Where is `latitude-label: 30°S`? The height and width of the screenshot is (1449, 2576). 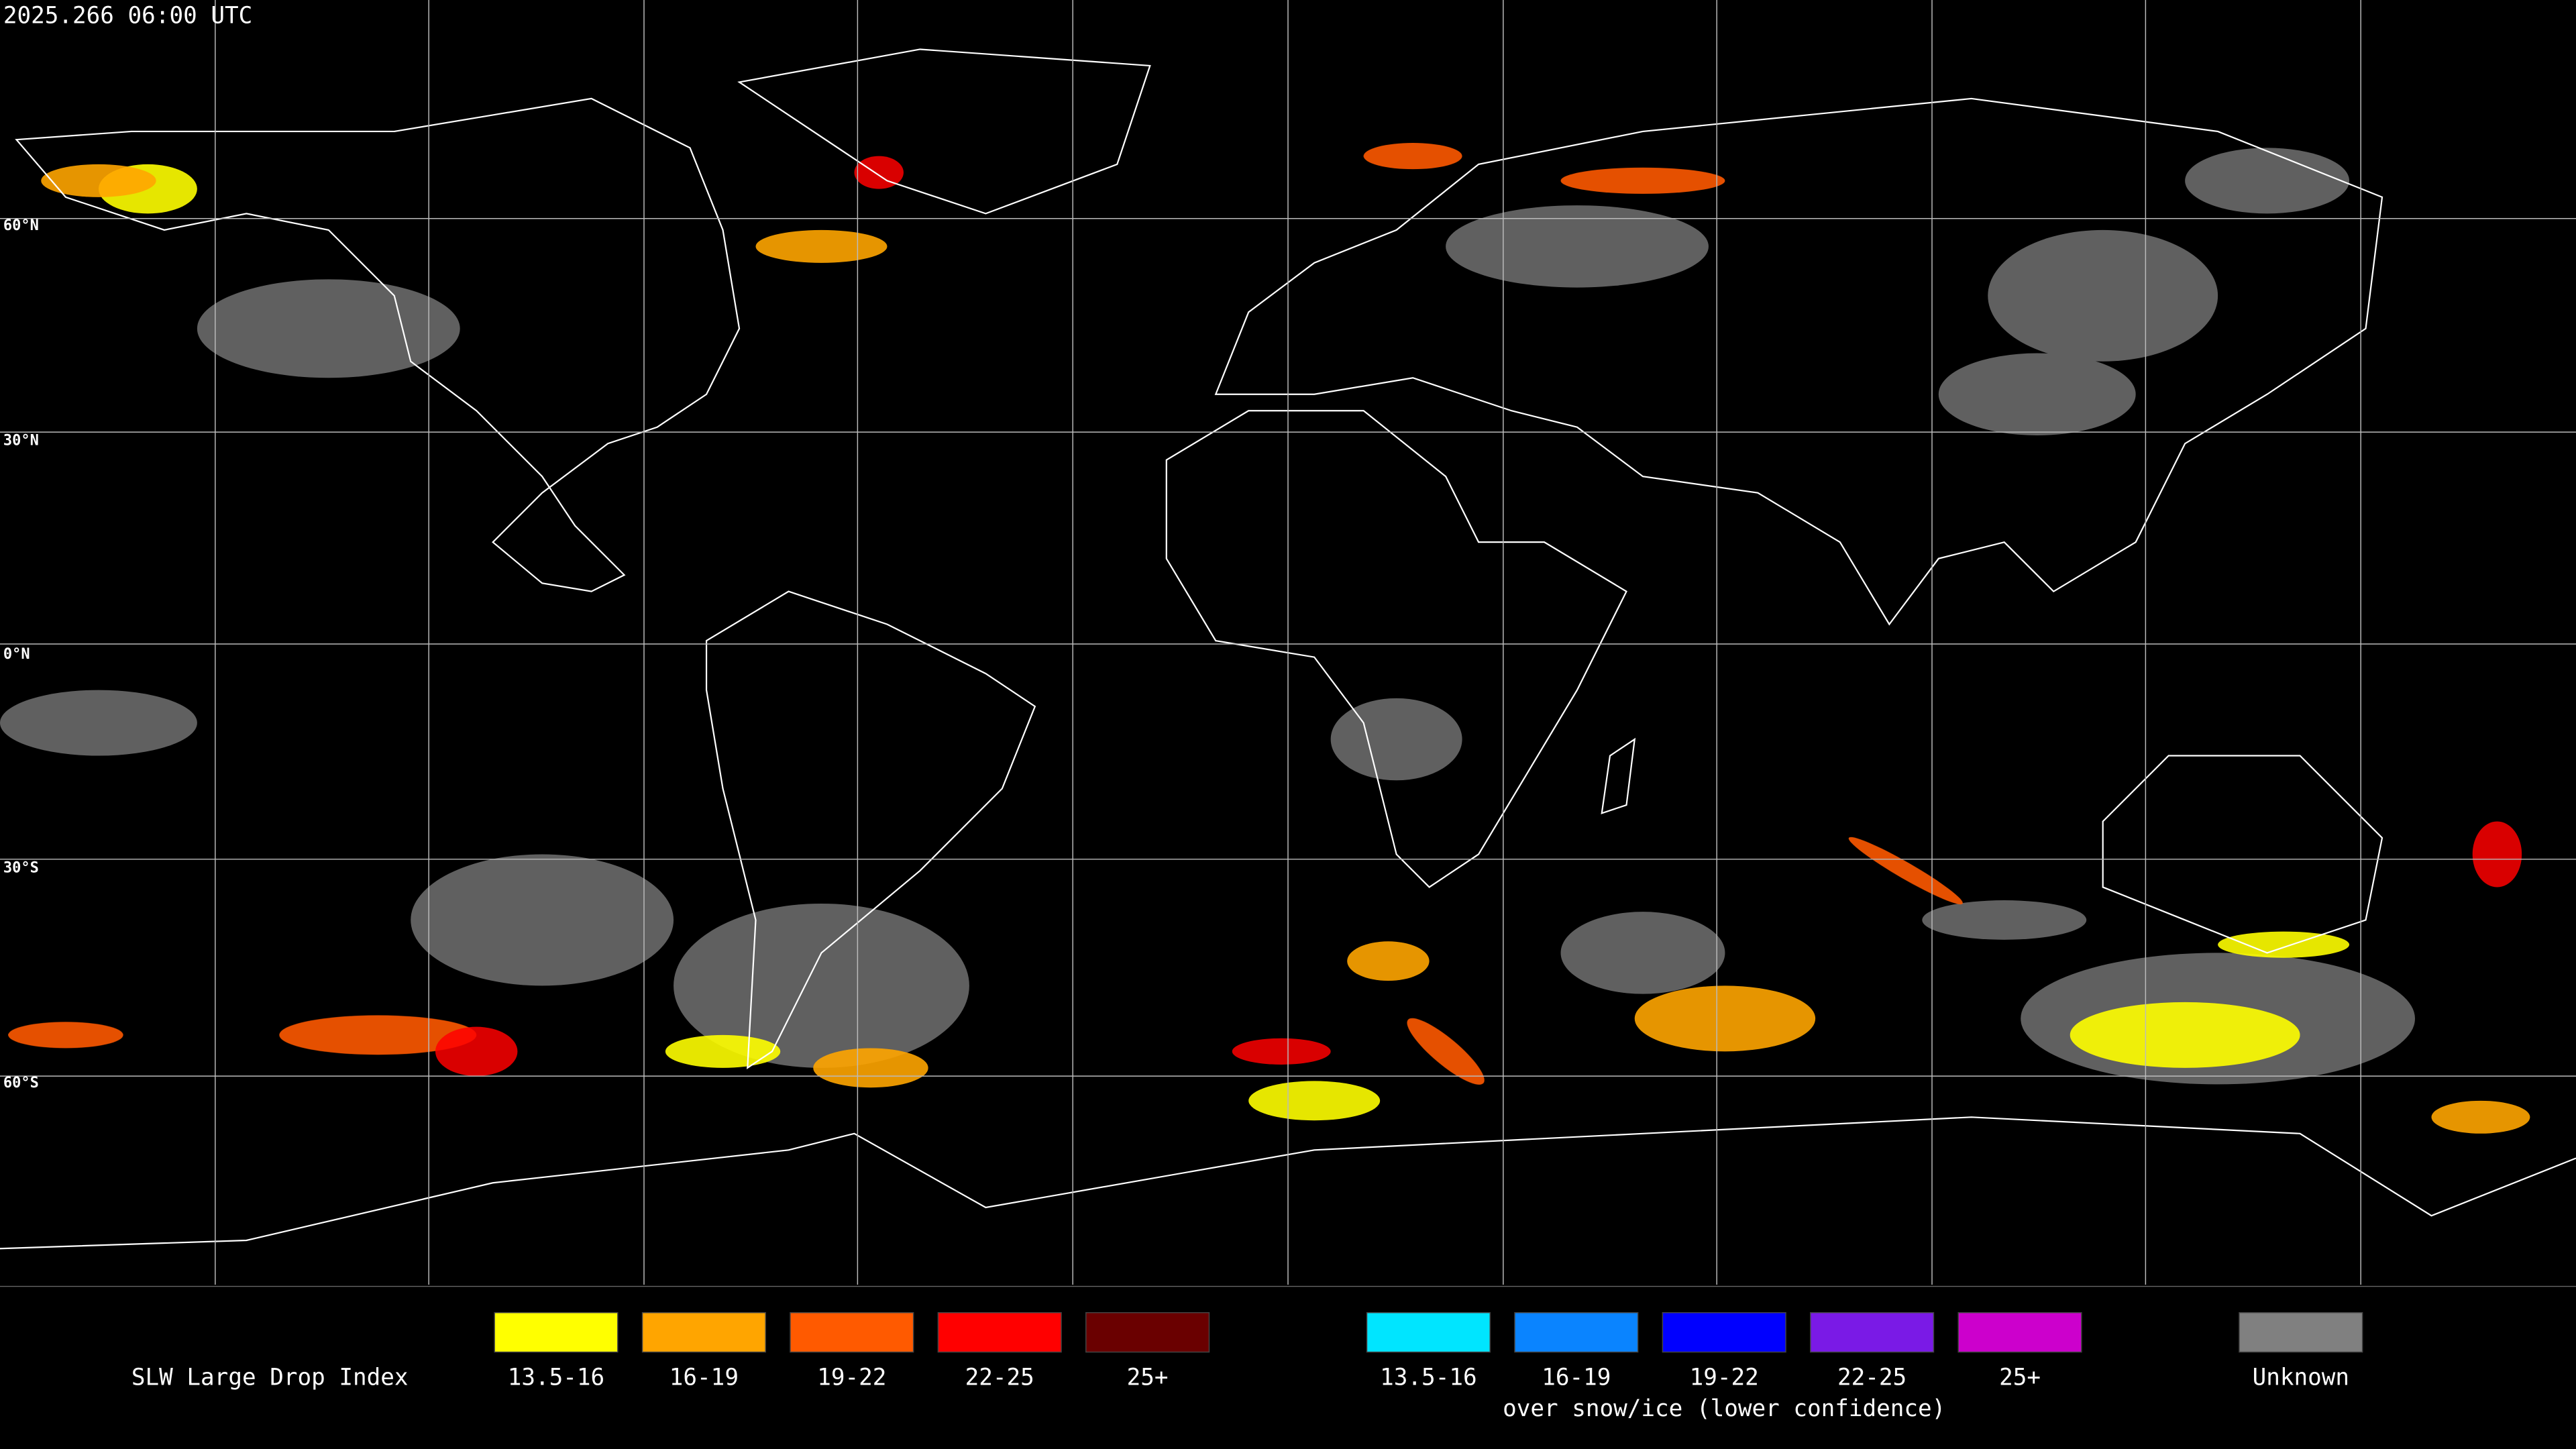
latitude-label: 30°S is located at coordinates (21, 867).